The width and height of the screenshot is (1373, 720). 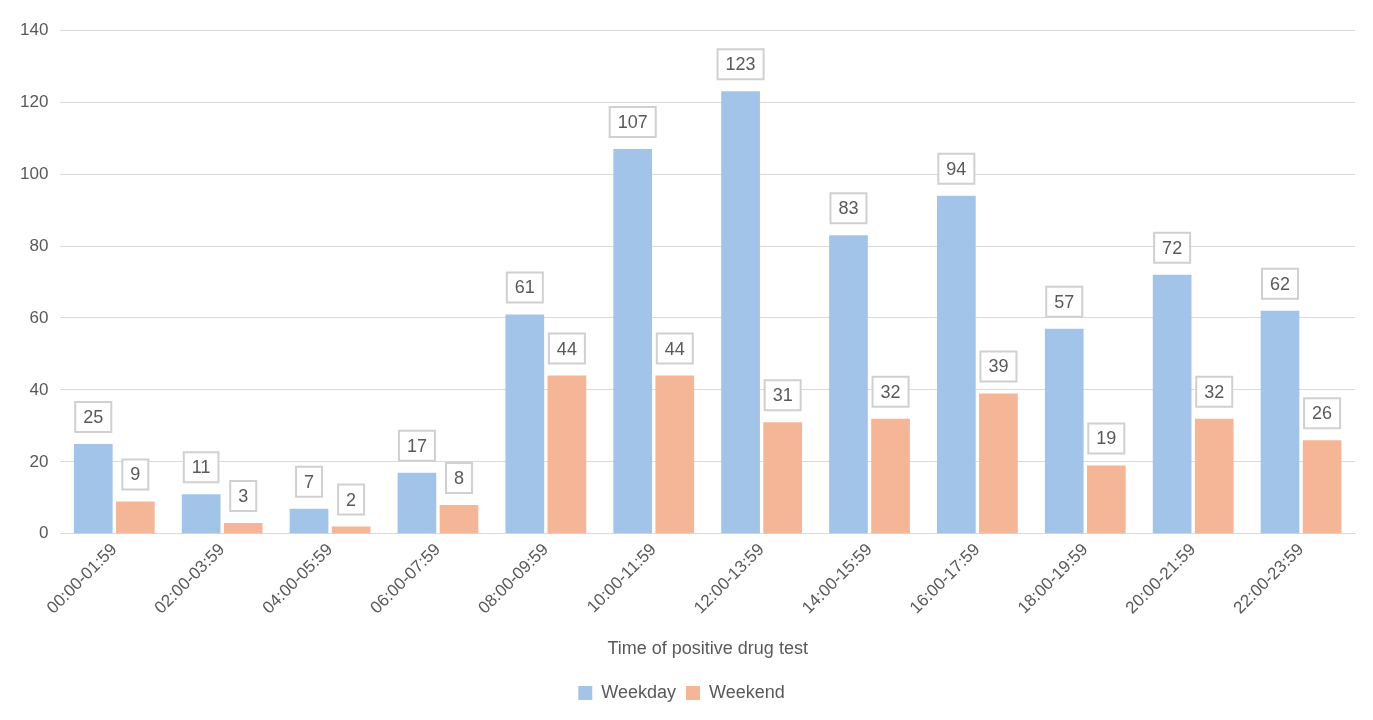 I want to click on data-label: 19, so click(x=1106, y=438).